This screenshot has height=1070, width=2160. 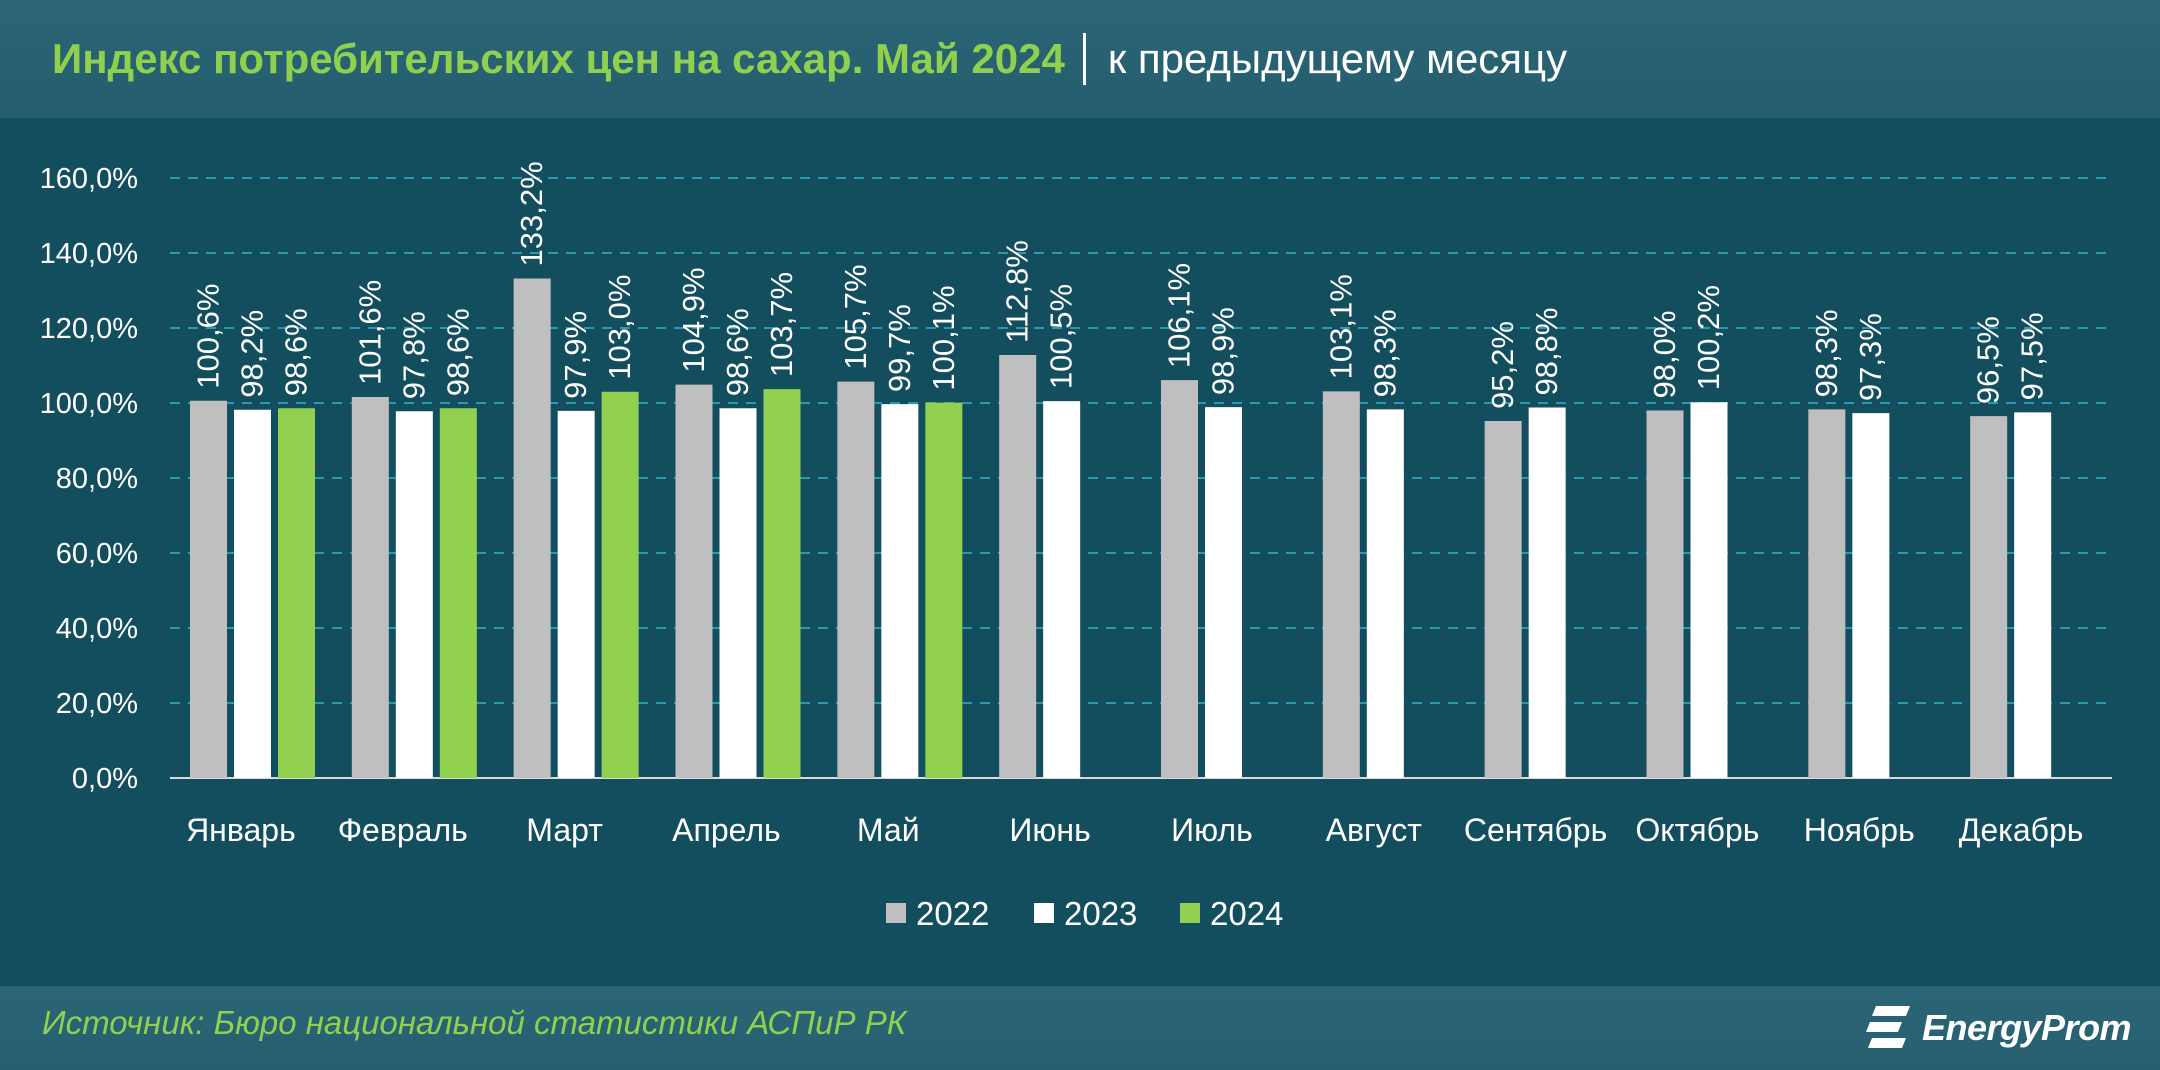 What do you see at coordinates (1223, 351) in the screenshot?
I see `data-label: 98,9%` at bounding box center [1223, 351].